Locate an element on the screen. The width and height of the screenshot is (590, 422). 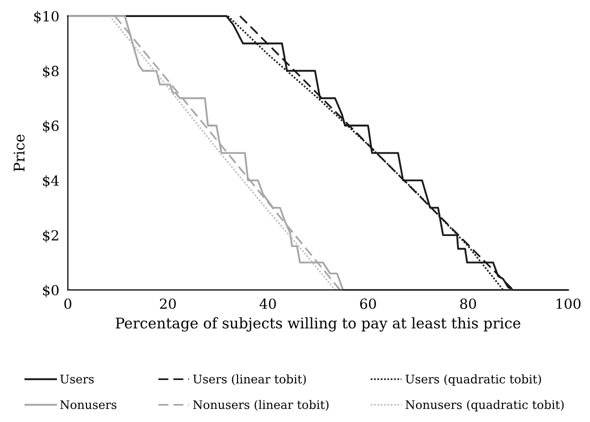
x-tick-label: 20 is located at coordinates (168, 303).